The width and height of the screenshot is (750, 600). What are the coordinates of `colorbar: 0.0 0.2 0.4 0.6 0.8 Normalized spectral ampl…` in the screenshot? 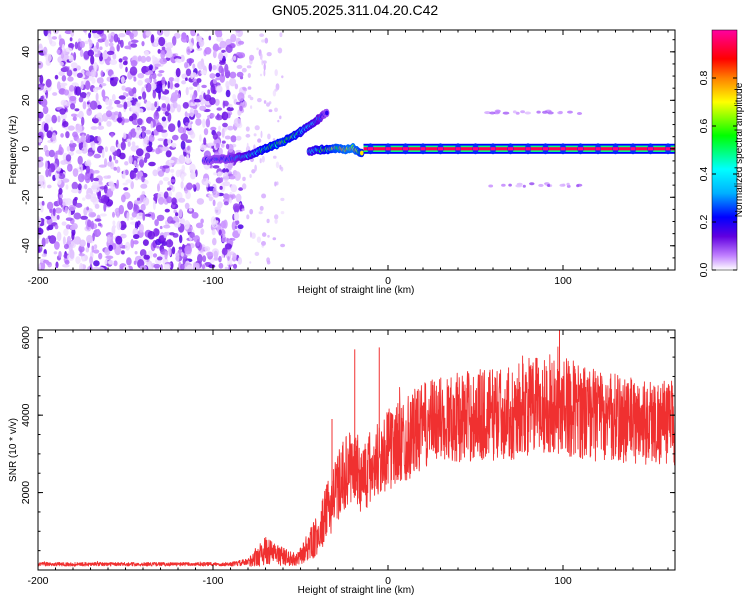 It's located at (721, 153).